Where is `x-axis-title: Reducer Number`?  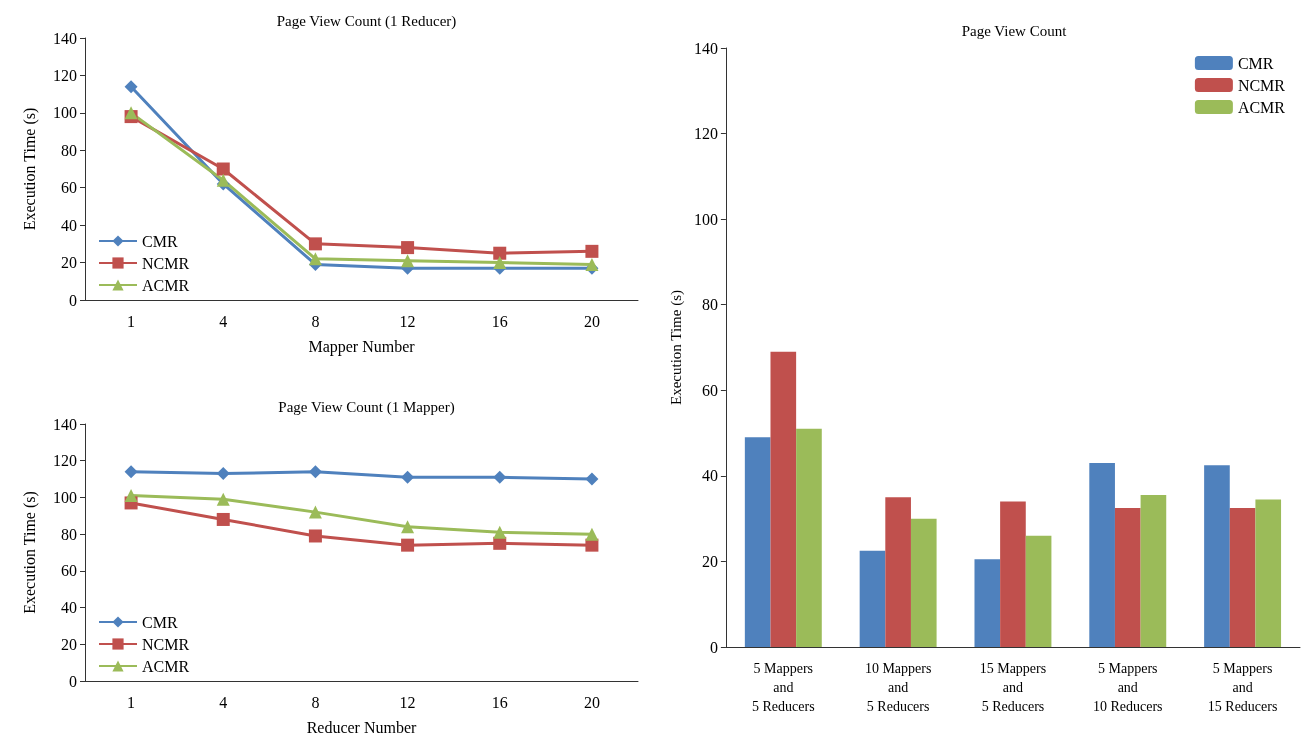 x-axis-title: Reducer Number is located at coordinates (362, 727).